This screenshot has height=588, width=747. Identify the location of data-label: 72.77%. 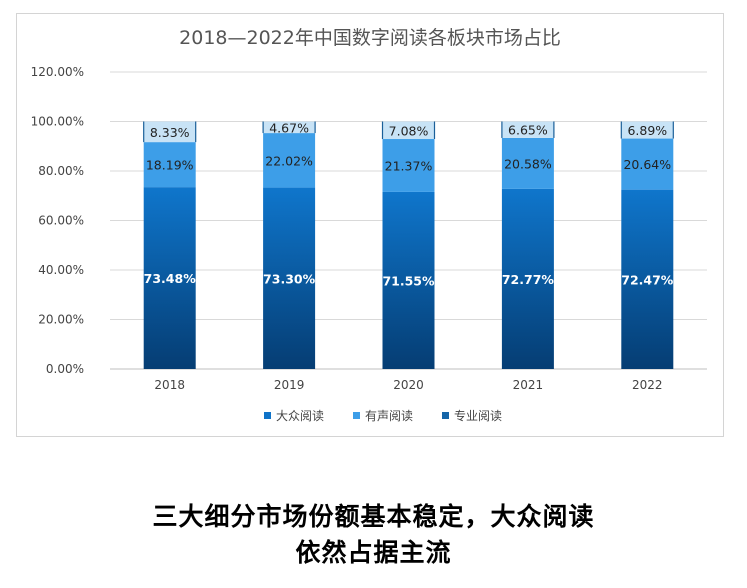
(528, 279).